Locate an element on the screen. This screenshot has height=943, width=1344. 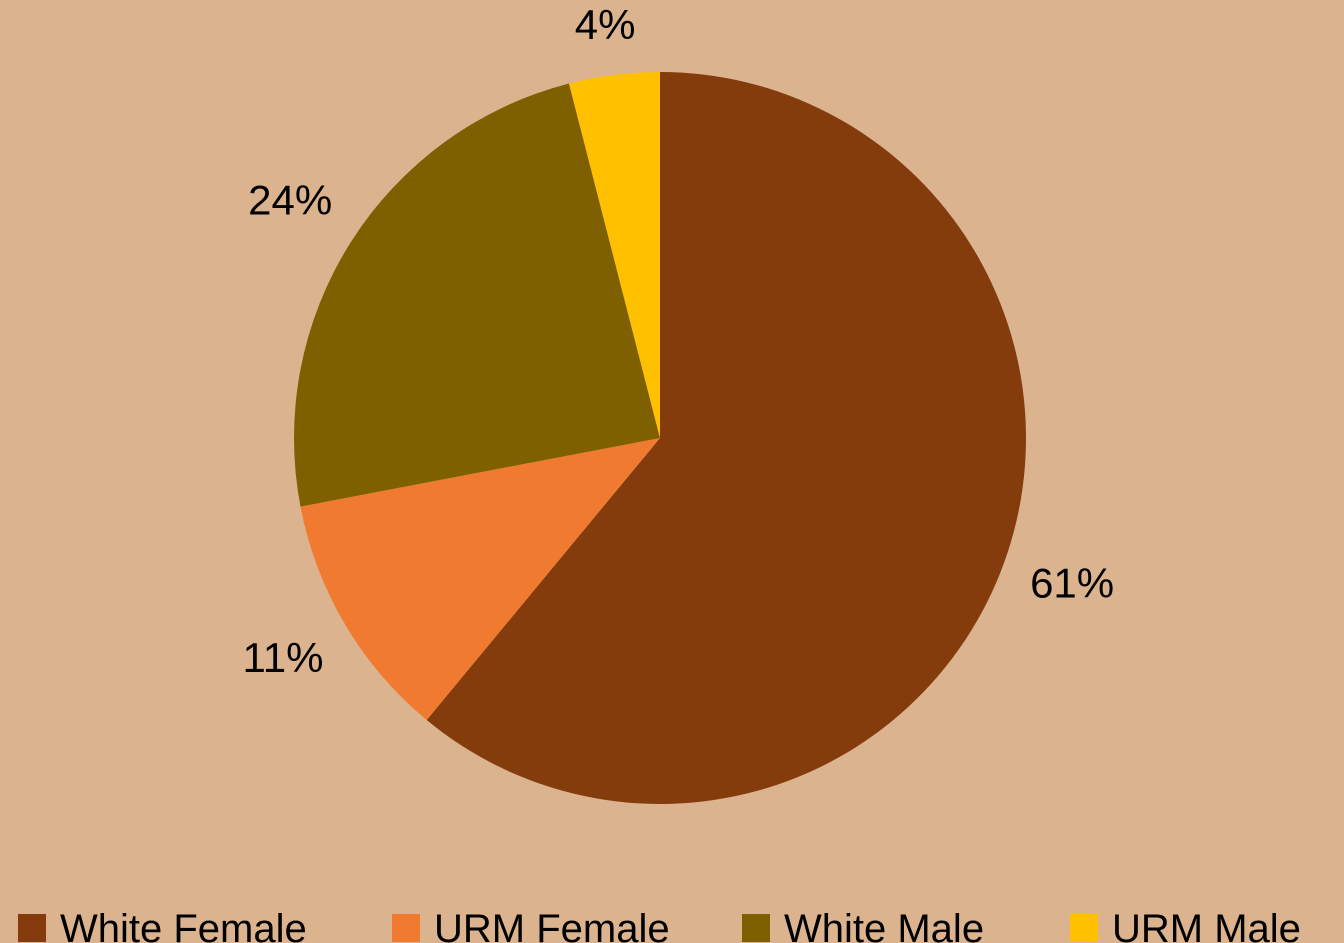
legend-label: URM Female is located at coordinates (552, 925).